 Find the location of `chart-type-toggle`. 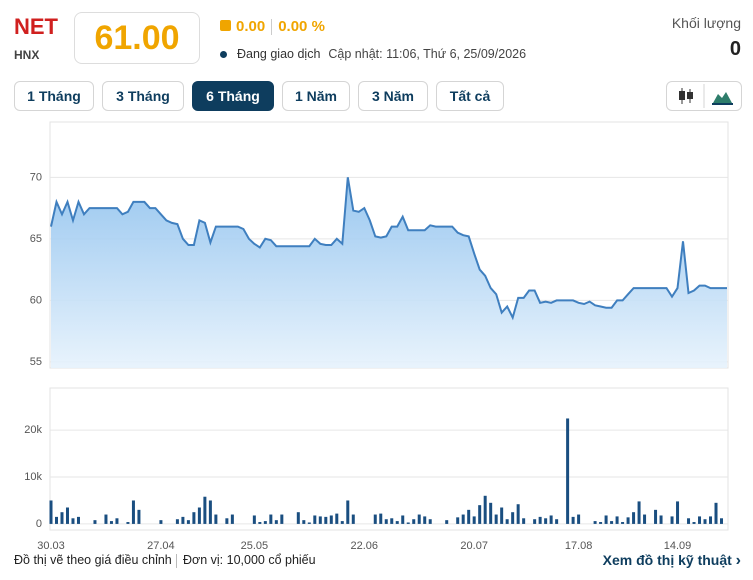

chart-type-toggle is located at coordinates (704, 96).